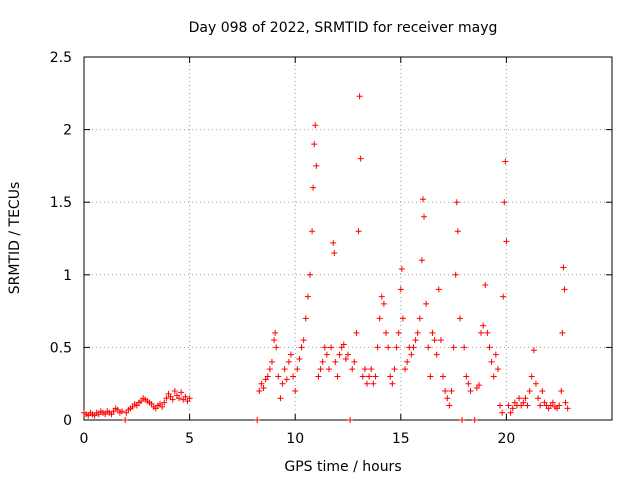 The image size is (640, 480). What do you see at coordinates (15, 238) in the screenshot?
I see `y-axis-label: SRMTID / TECUs` at bounding box center [15, 238].